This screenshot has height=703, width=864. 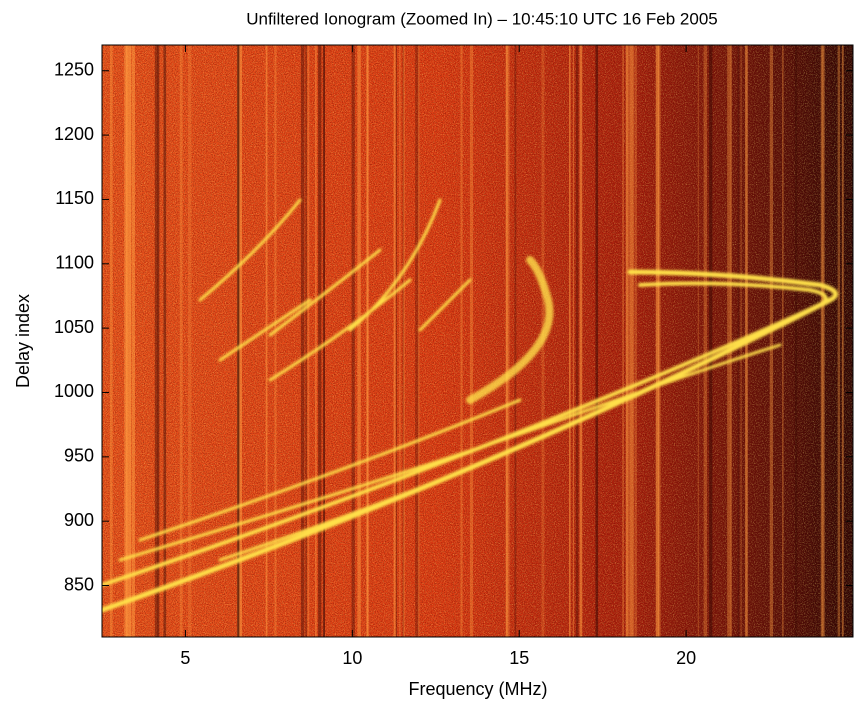 What do you see at coordinates (477, 689) in the screenshot?
I see `x-axis-label: Frequency (MHz)` at bounding box center [477, 689].